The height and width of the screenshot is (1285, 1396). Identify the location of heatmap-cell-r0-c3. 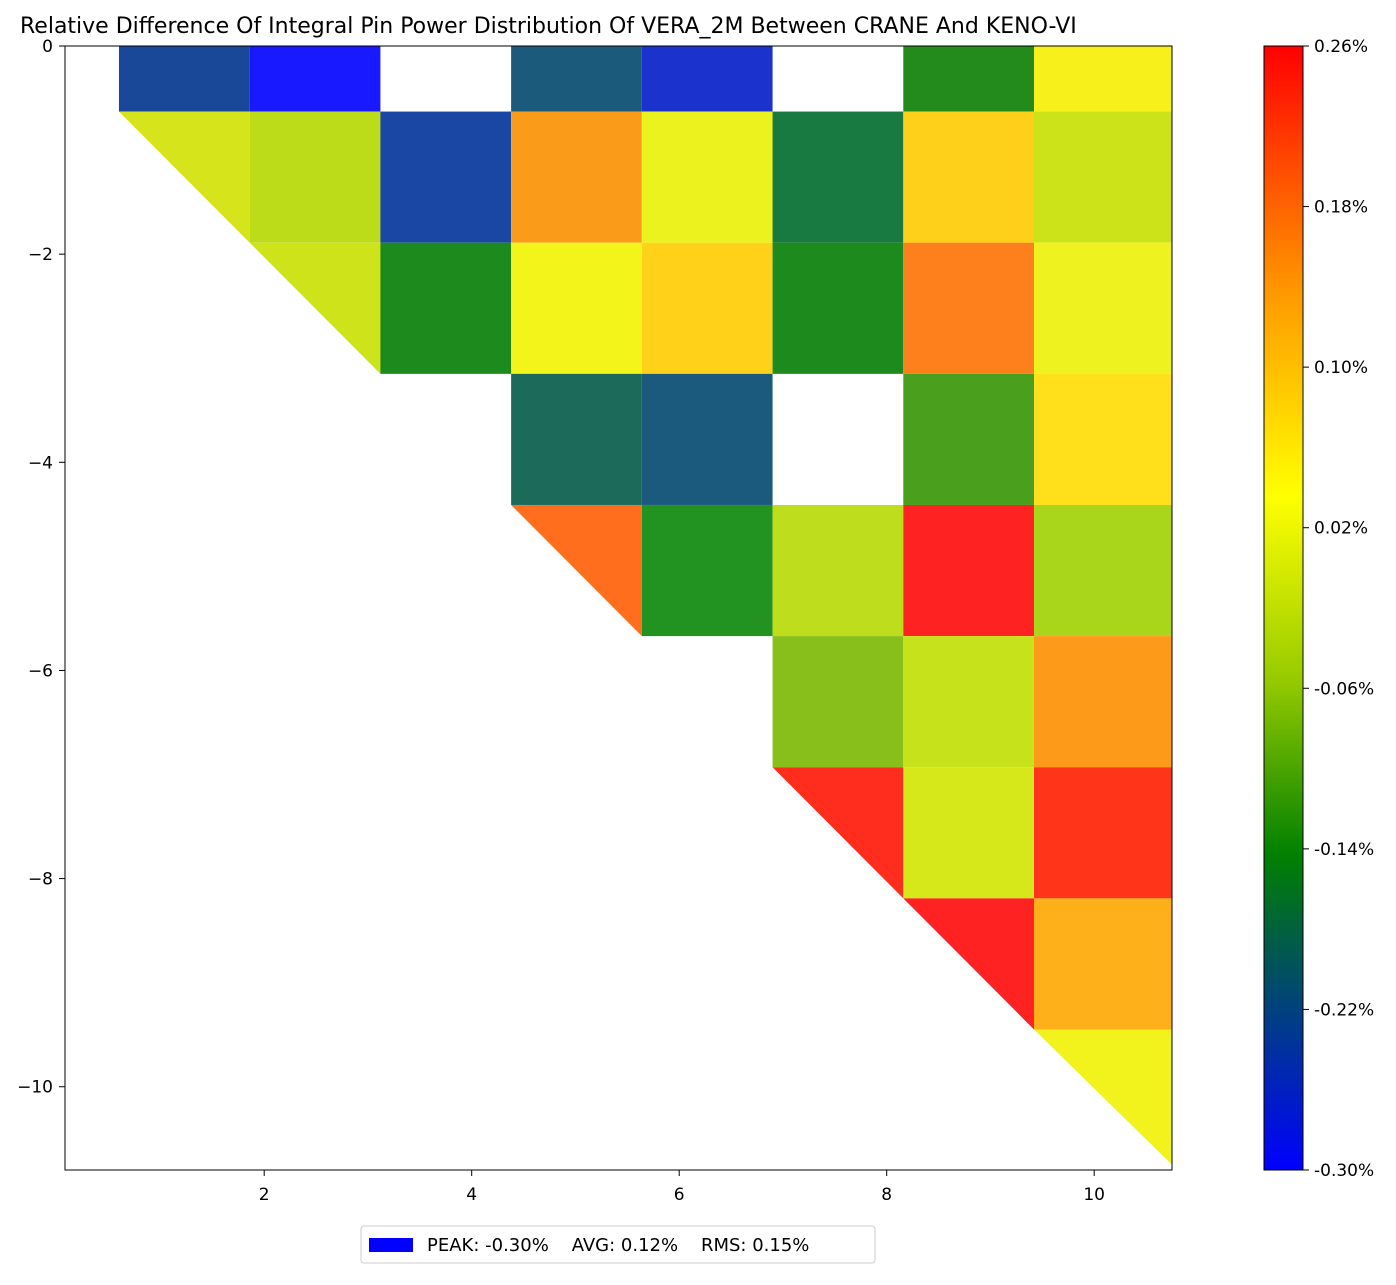
(576, 79).